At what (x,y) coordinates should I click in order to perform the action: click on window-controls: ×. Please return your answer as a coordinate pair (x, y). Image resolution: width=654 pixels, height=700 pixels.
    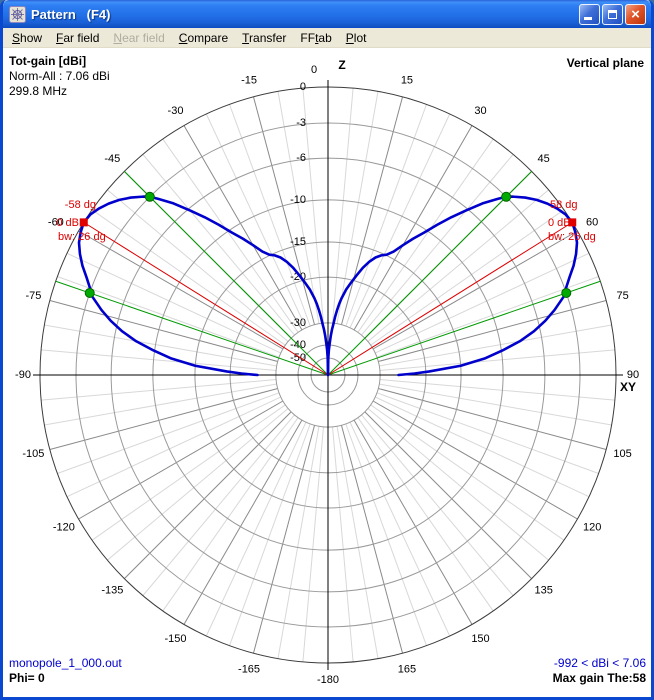
    Looking at the image, I should click on (612, 14).